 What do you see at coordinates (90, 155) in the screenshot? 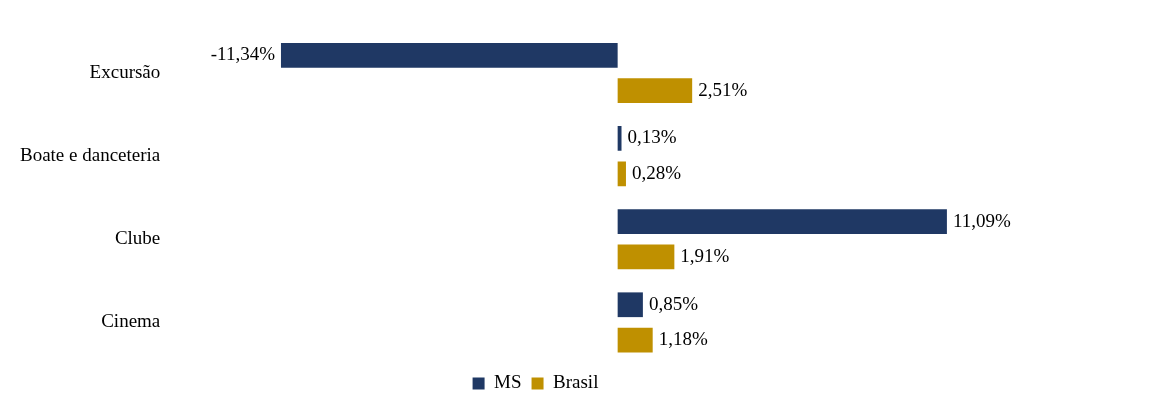
I see `y-tick-label: Boate e danceteria` at bounding box center [90, 155].